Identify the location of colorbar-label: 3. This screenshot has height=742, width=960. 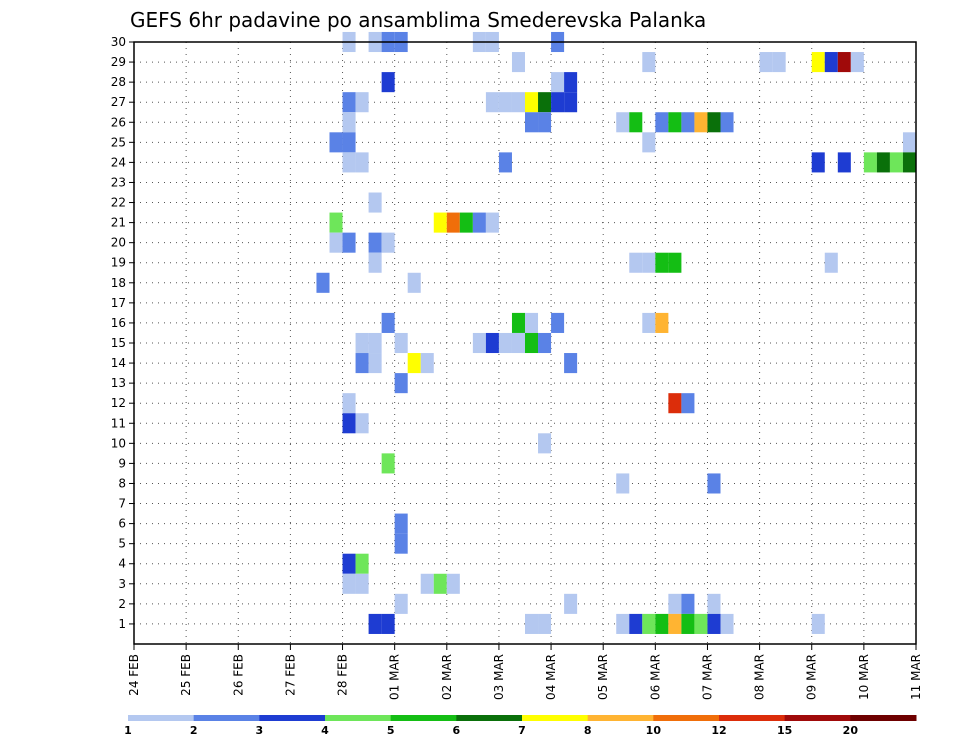
(260, 730).